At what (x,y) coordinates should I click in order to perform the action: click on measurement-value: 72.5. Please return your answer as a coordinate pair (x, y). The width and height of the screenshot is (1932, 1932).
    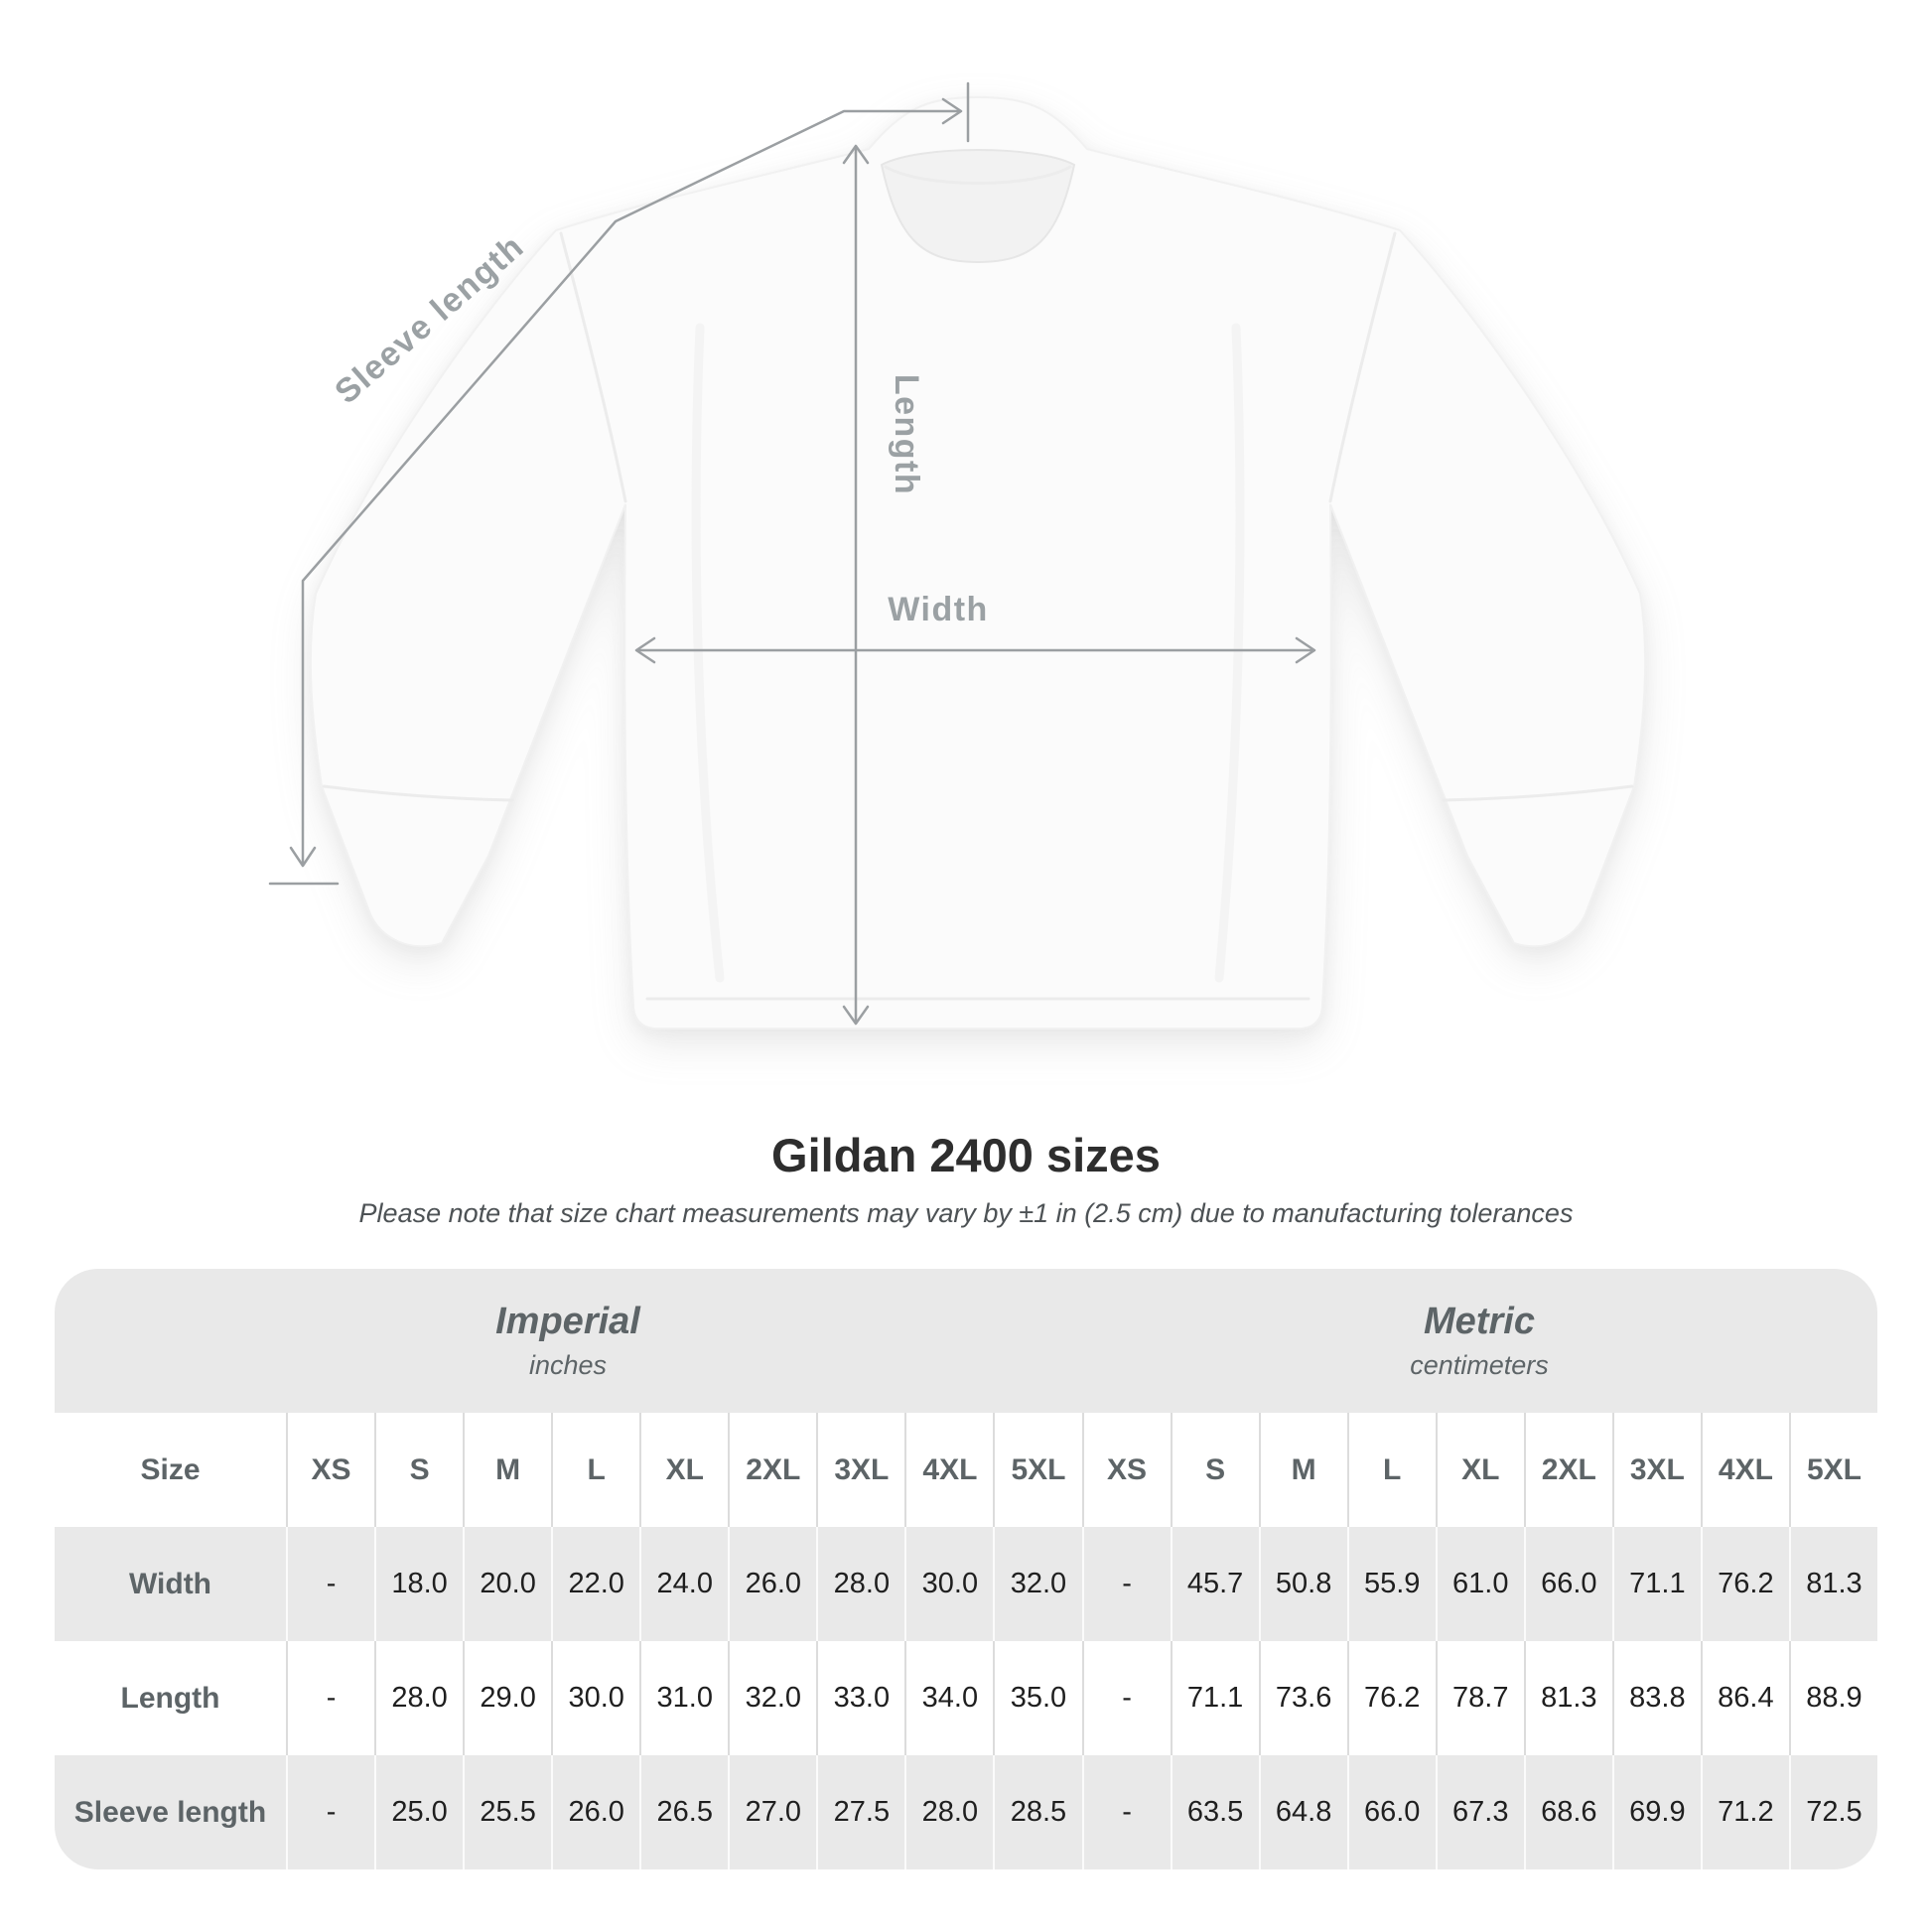
    Looking at the image, I should click on (1833, 1812).